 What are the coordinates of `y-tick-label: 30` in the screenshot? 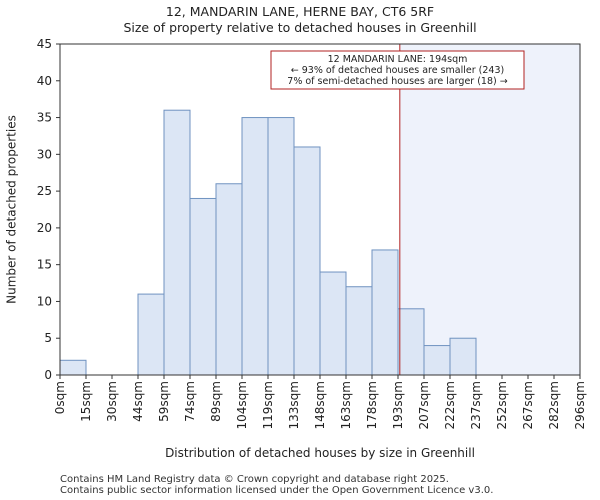 It's located at (44, 154).